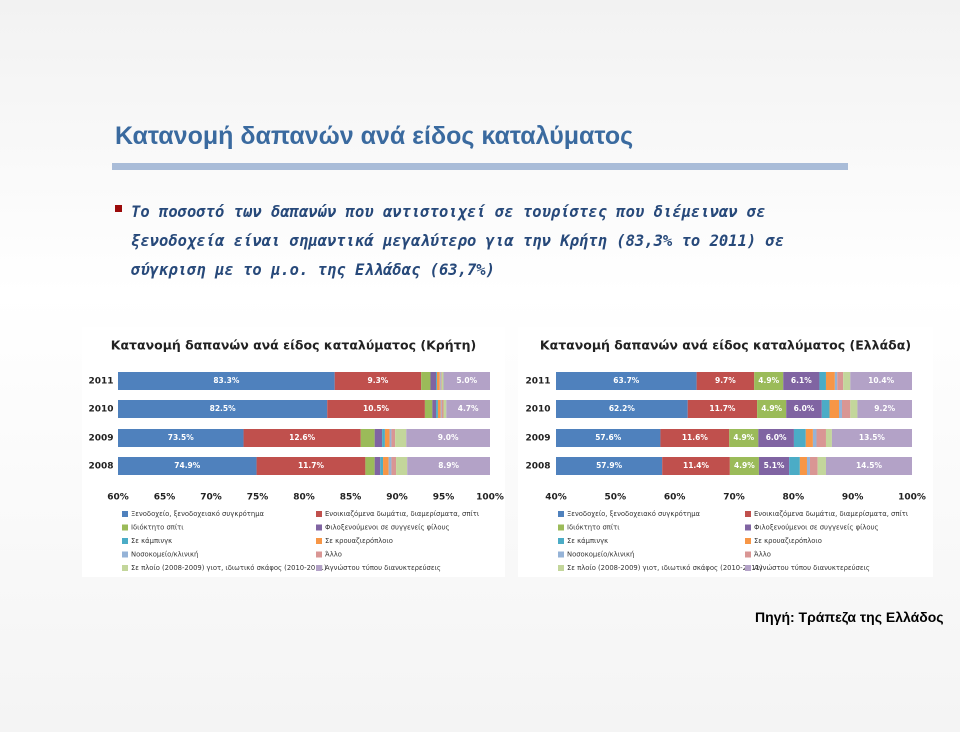  Describe the element at coordinates (100, 467) in the screenshot. I see `y-tick-label: 2008` at that location.